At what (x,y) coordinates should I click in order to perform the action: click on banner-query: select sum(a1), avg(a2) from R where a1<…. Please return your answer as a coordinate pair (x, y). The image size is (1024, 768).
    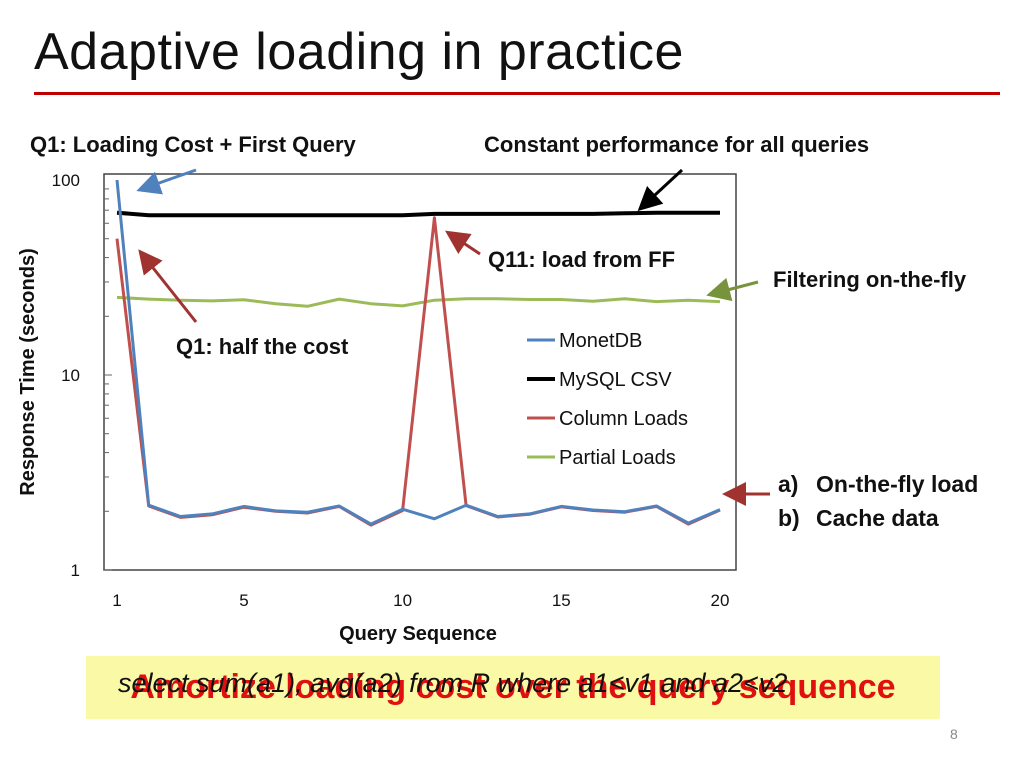
    Looking at the image, I should click on (453, 683).